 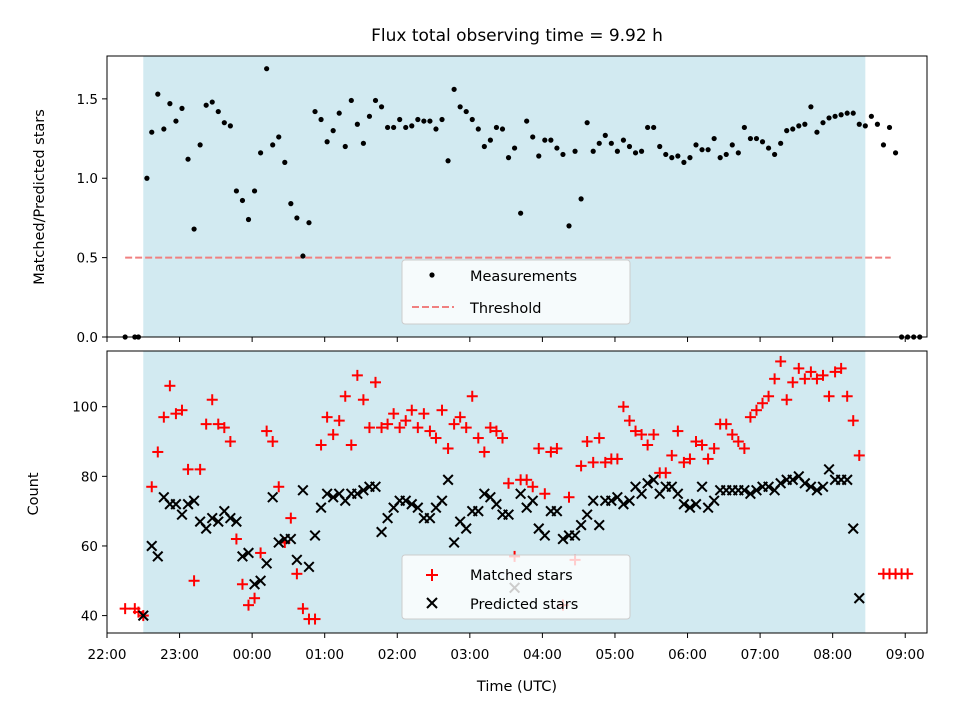 What do you see at coordinates (516, 687) in the screenshot?
I see `bottom-x-axis-label: Time (UTC)` at bounding box center [516, 687].